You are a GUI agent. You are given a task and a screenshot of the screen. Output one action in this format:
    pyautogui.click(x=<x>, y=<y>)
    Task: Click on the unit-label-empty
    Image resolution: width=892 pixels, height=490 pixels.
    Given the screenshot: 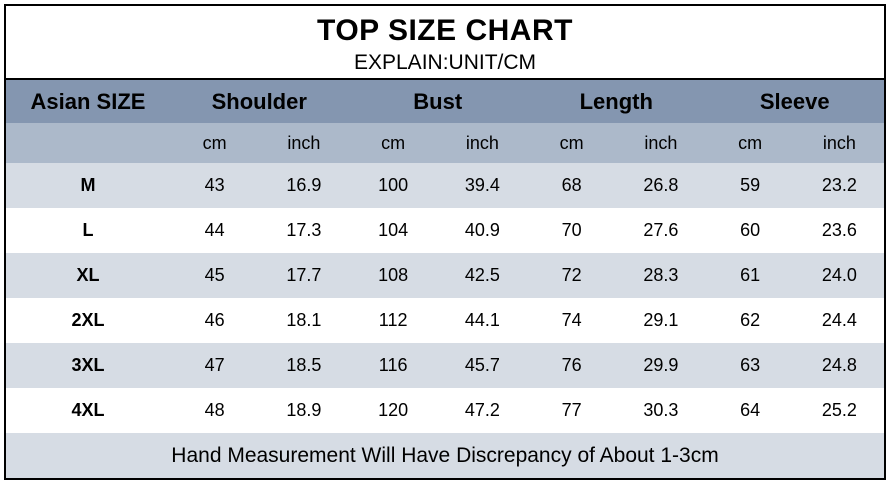 What is the action you would take?
    pyautogui.click(x=88, y=143)
    